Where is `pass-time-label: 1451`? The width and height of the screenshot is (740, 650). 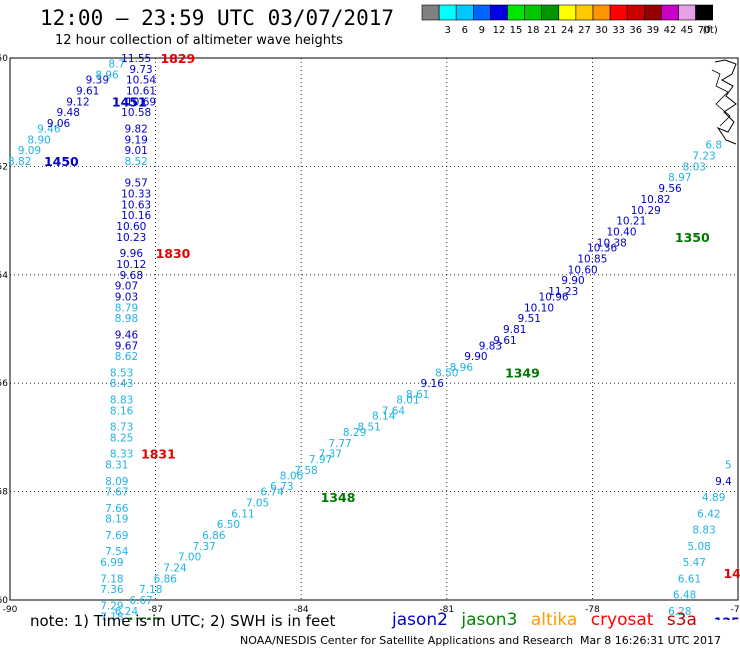 pass-time-label: 1451 is located at coordinates (129, 101).